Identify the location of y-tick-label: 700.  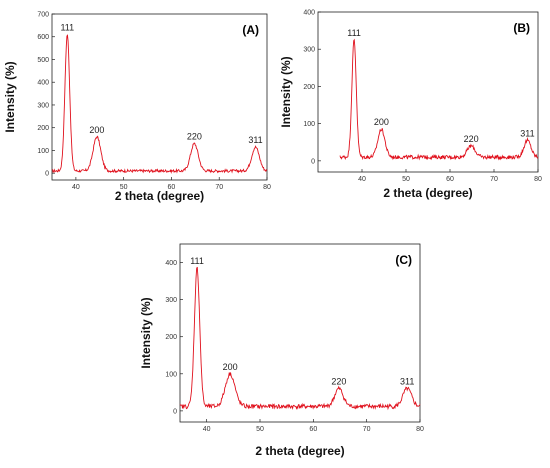
(43, 15).